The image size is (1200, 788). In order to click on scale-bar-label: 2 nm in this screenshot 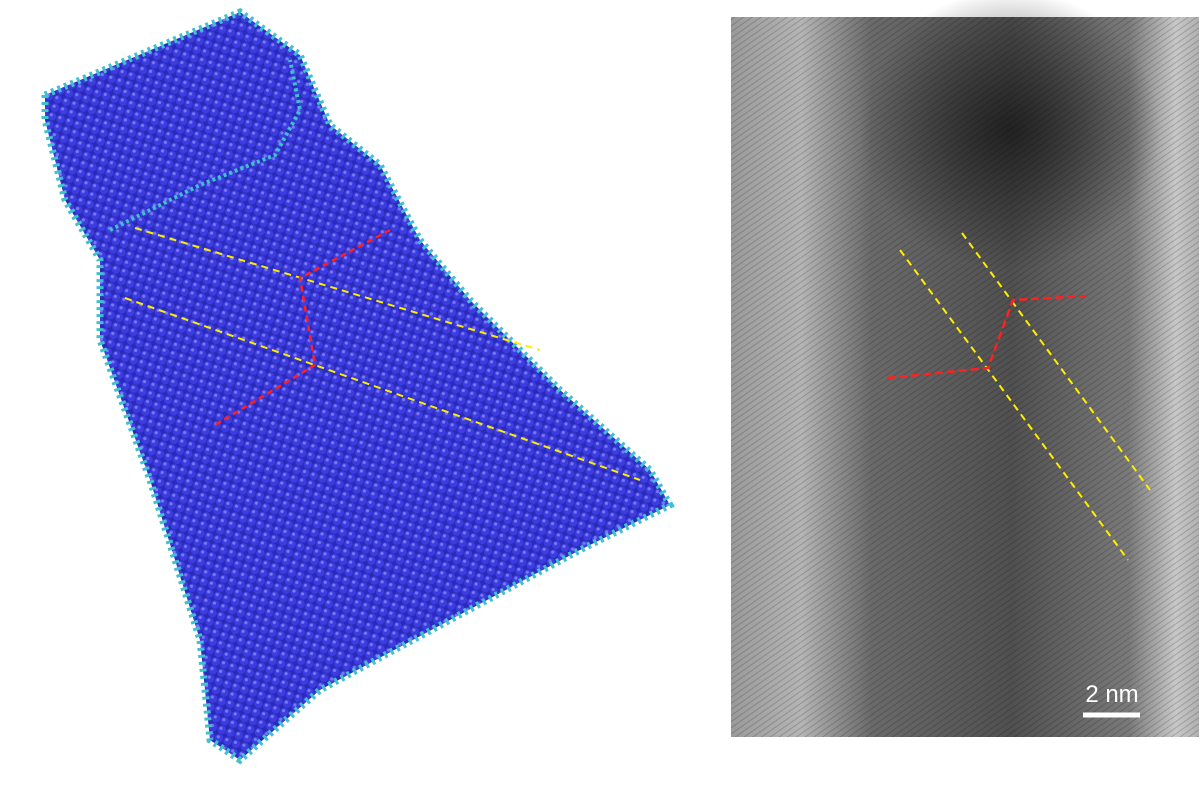, I will do `click(1111, 694)`.